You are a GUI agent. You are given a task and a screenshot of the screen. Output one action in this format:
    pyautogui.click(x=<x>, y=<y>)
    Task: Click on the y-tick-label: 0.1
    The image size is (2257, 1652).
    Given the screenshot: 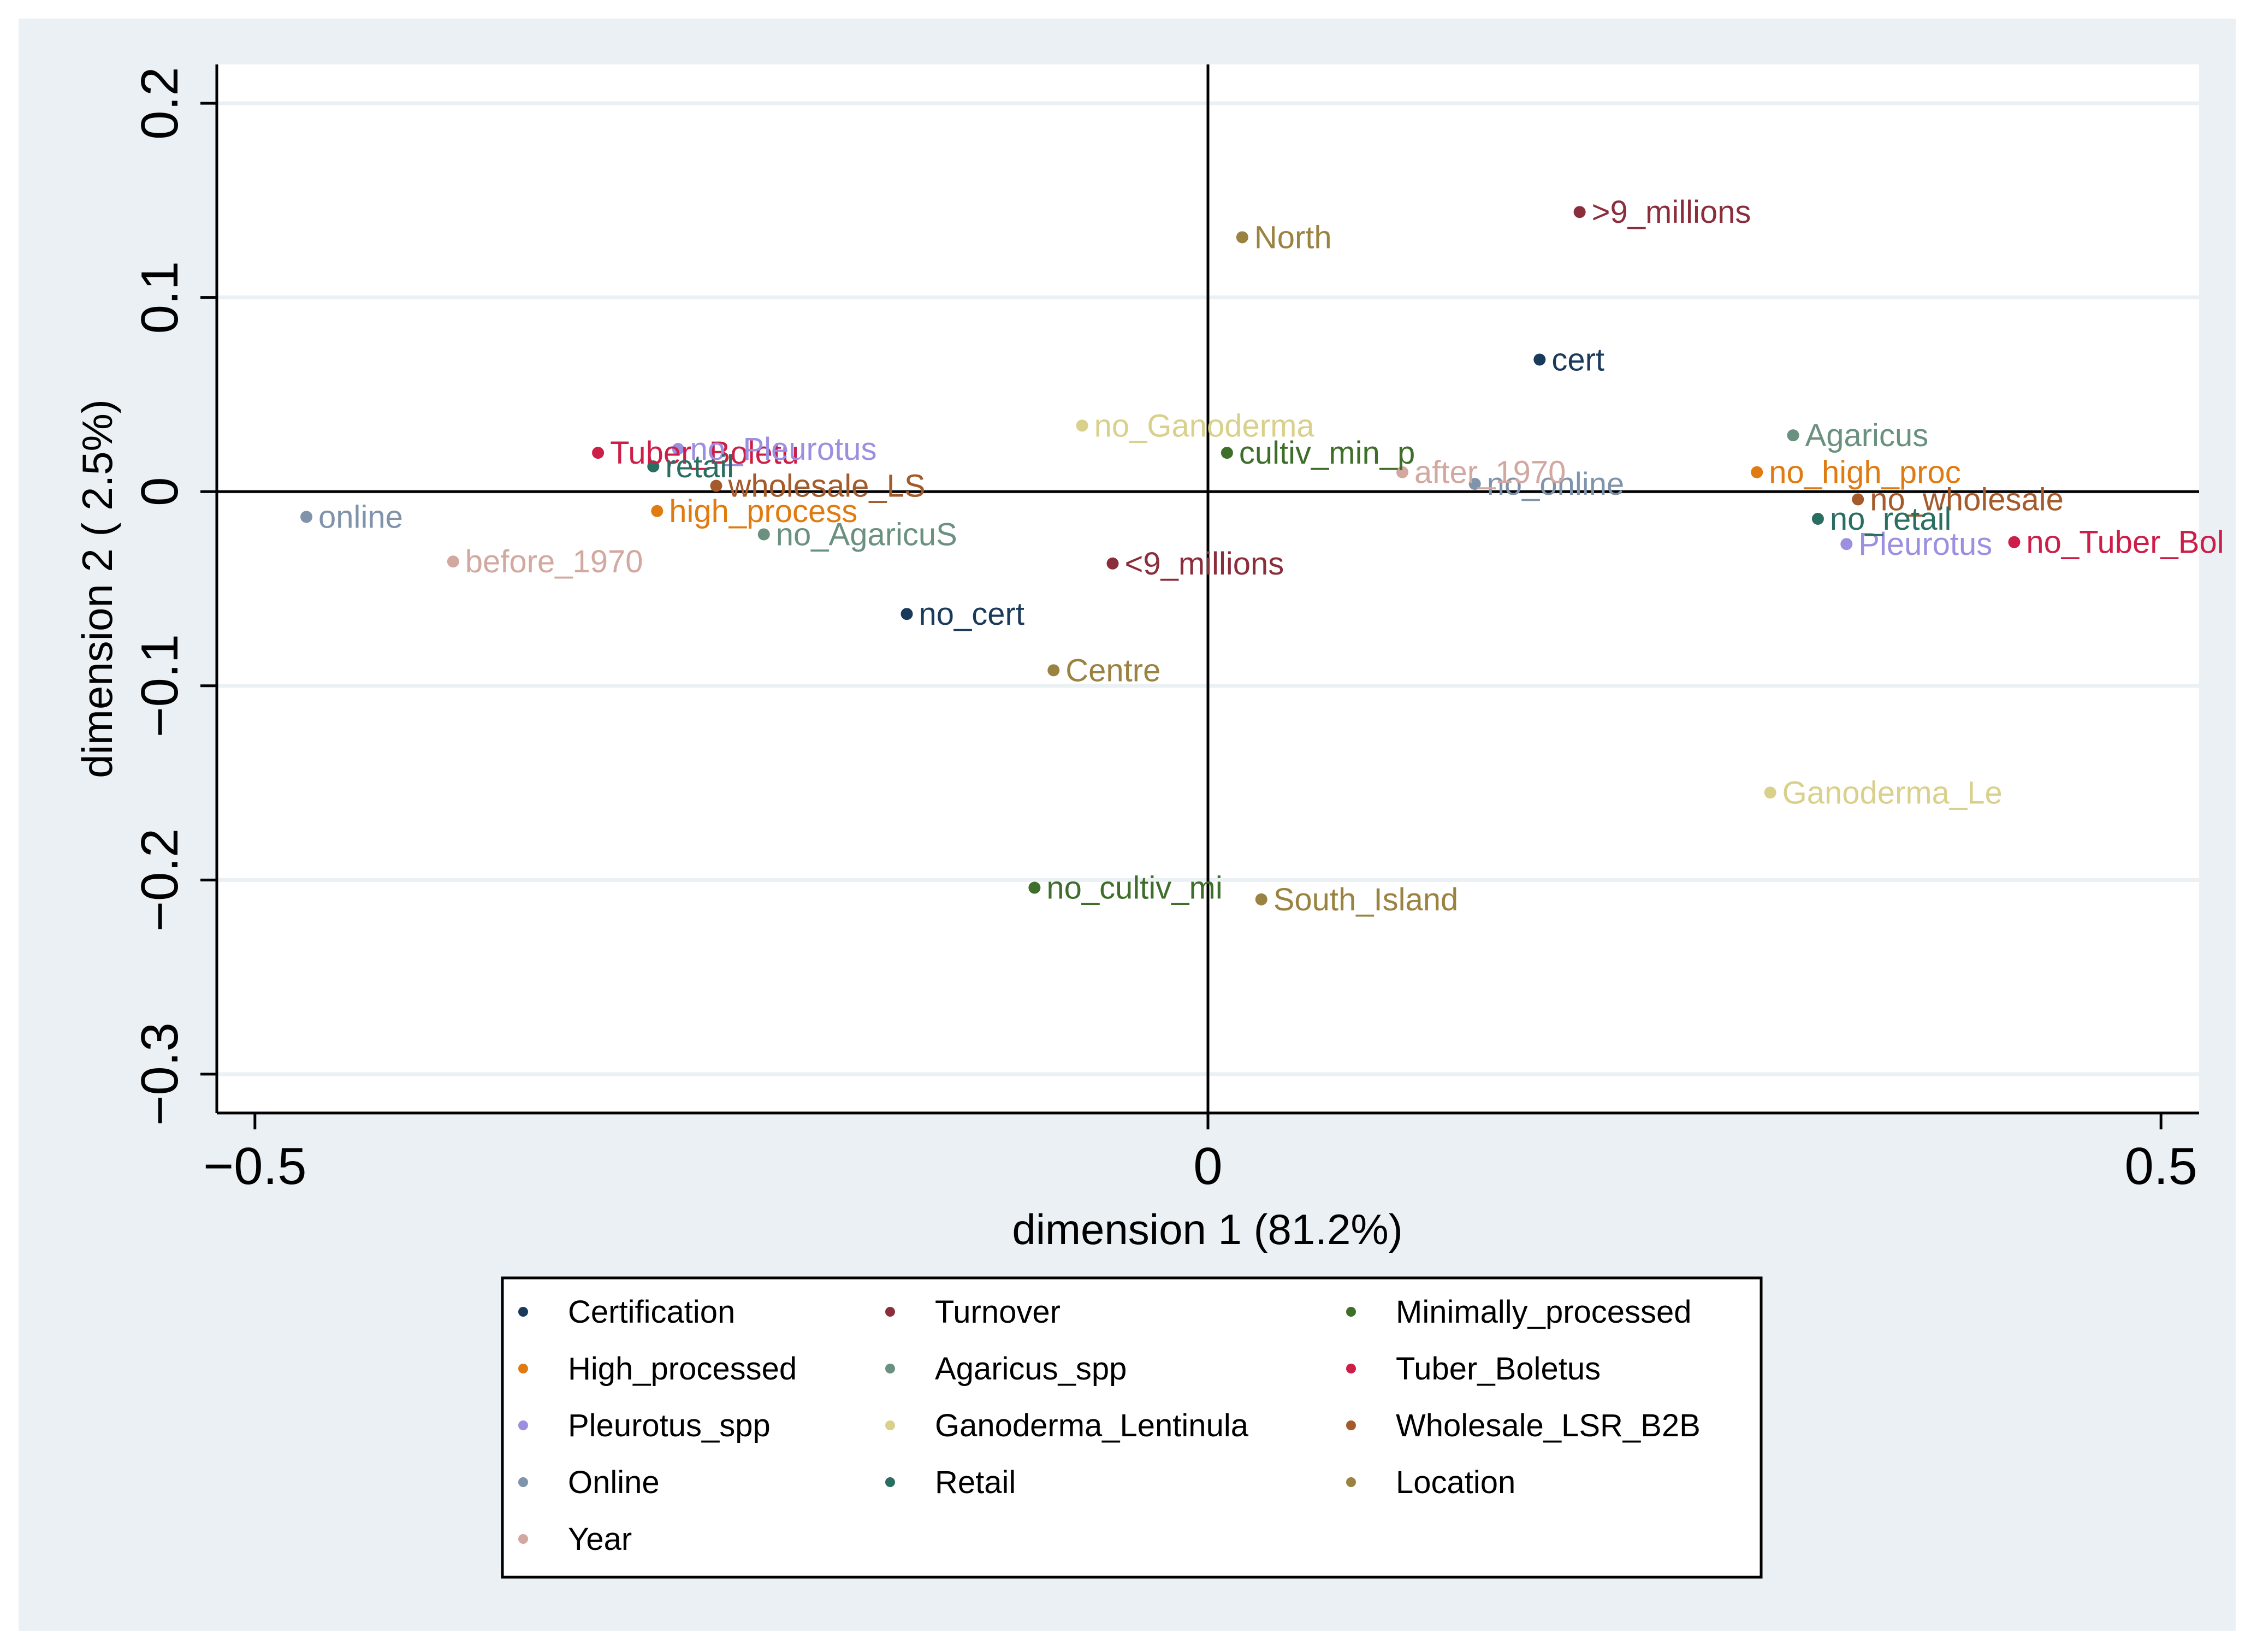 What is the action you would take?
    pyautogui.click(x=160, y=297)
    